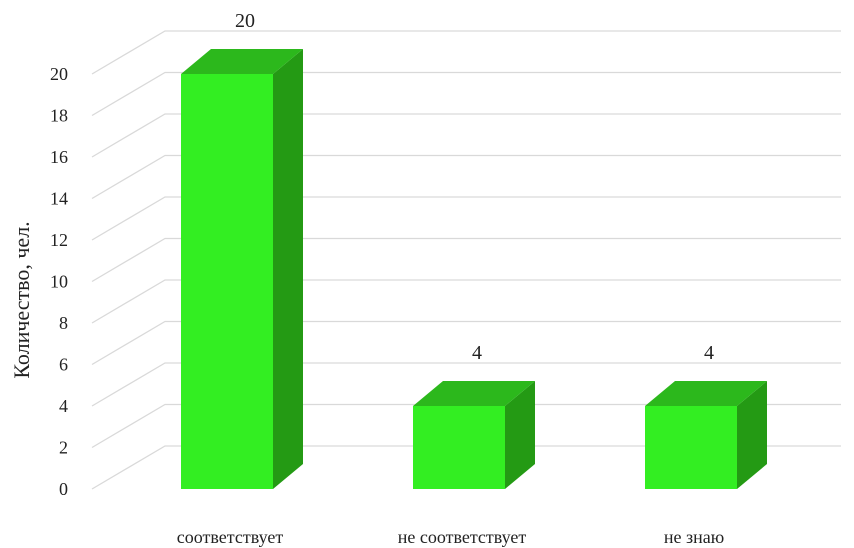 This screenshot has width=854, height=548. I want to click on data-label: 20, so click(245, 21).